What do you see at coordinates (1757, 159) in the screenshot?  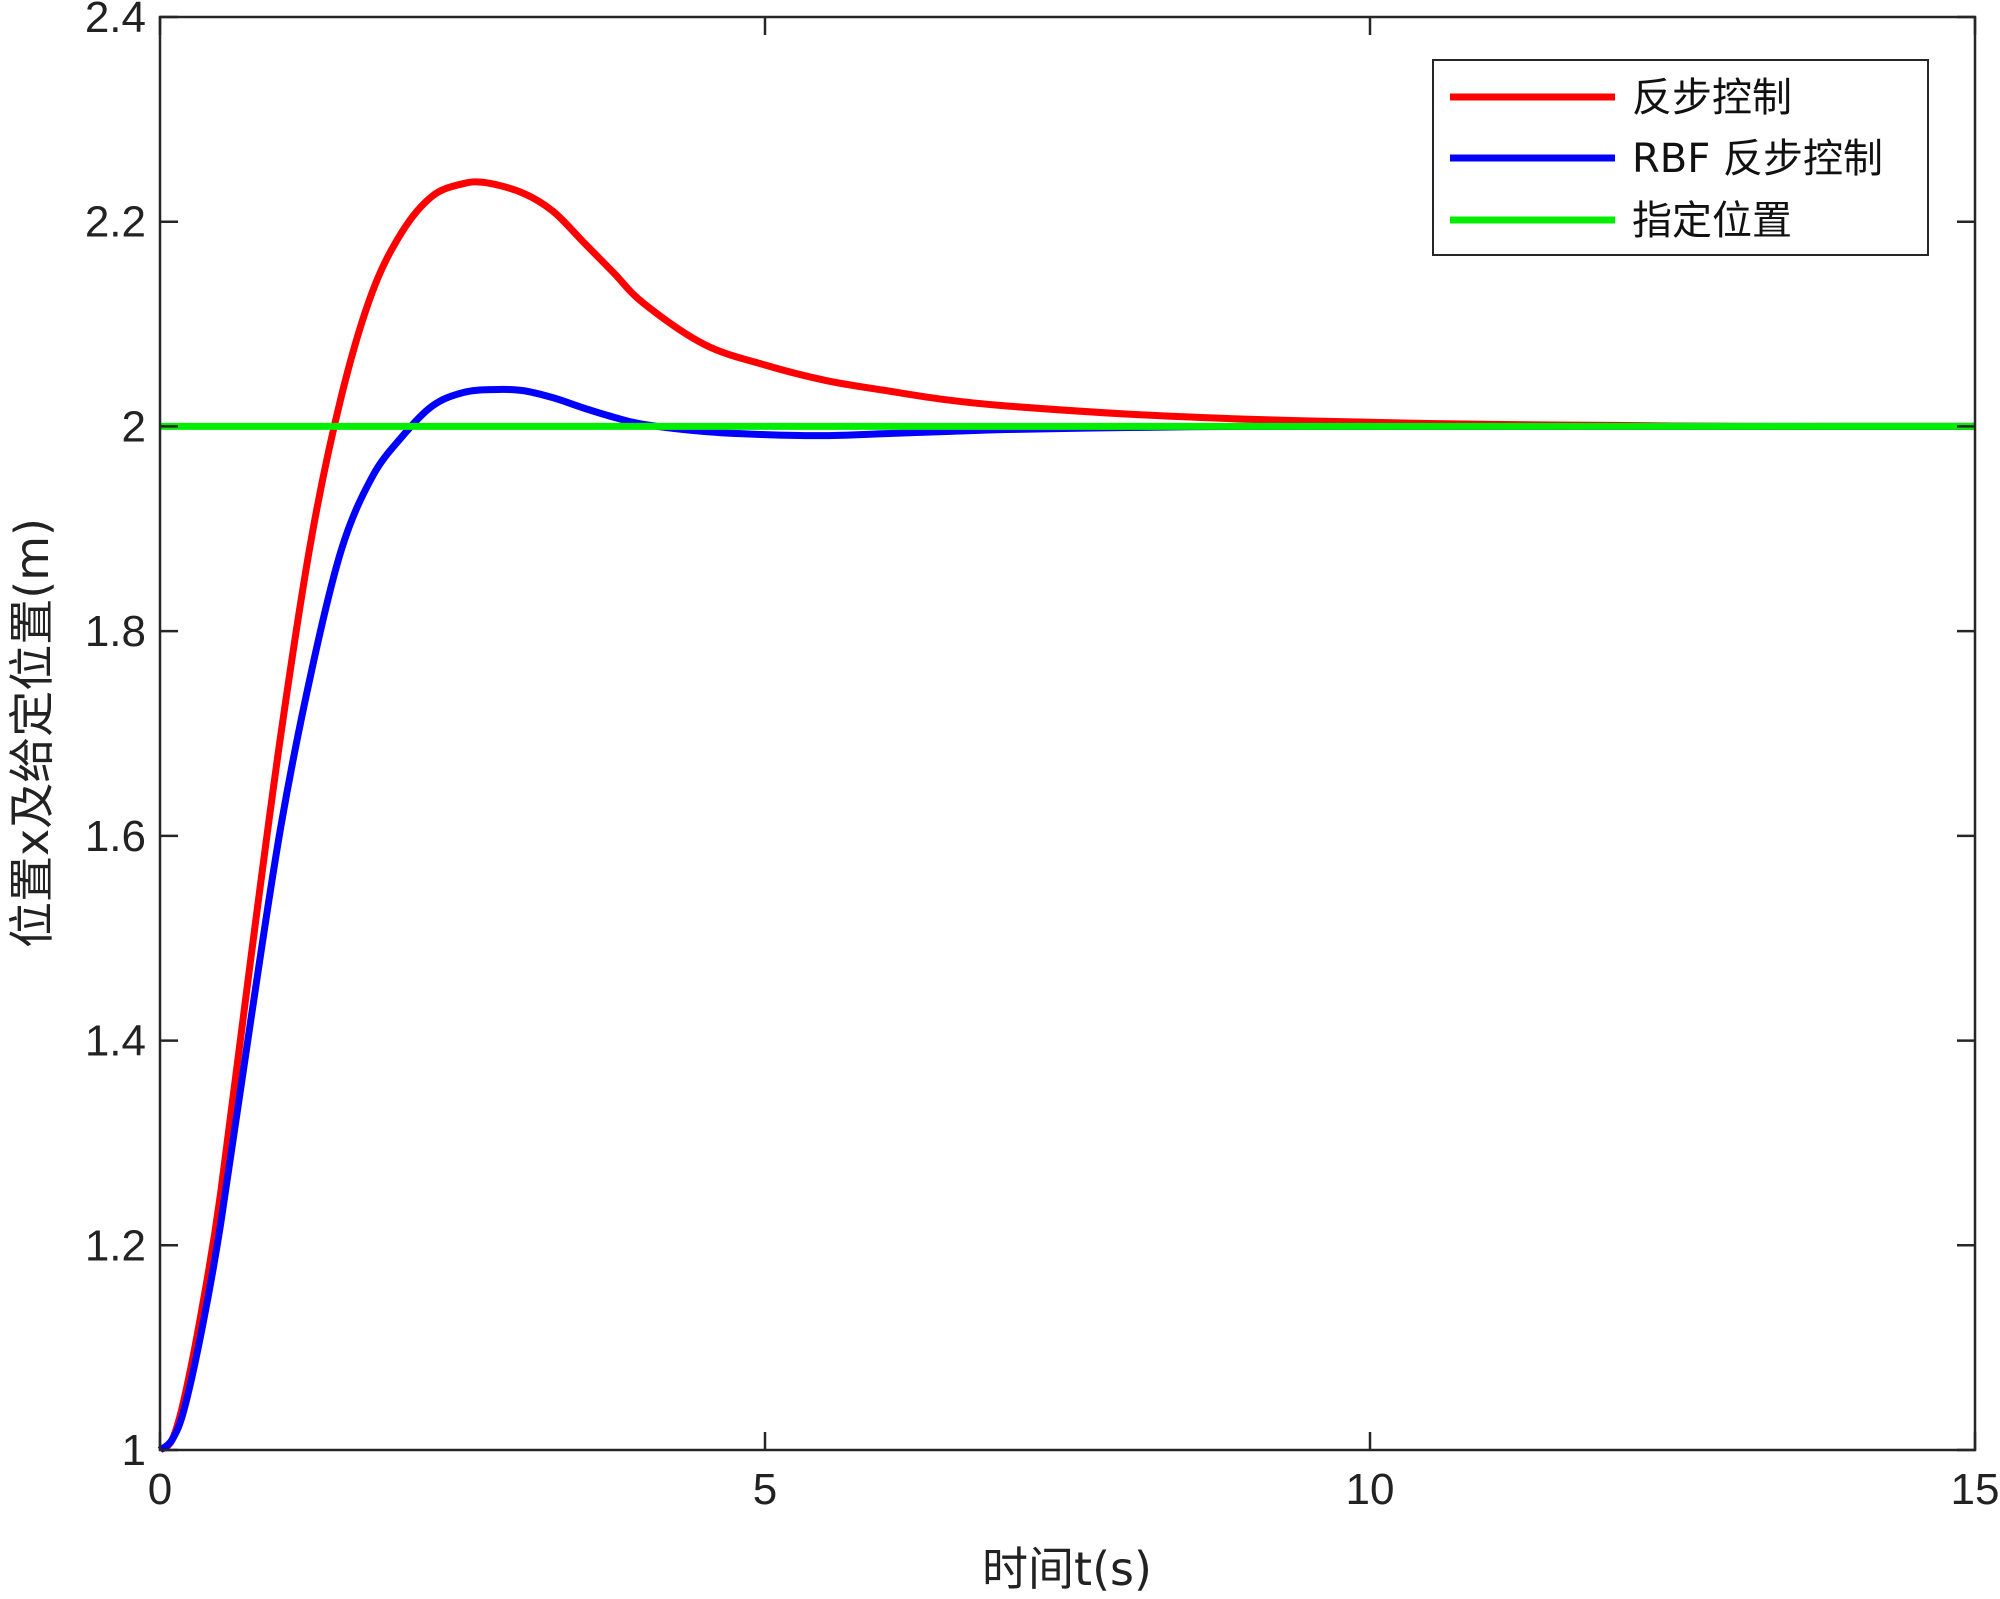 I see `legend-label-2: RBF 反步控制` at bounding box center [1757, 159].